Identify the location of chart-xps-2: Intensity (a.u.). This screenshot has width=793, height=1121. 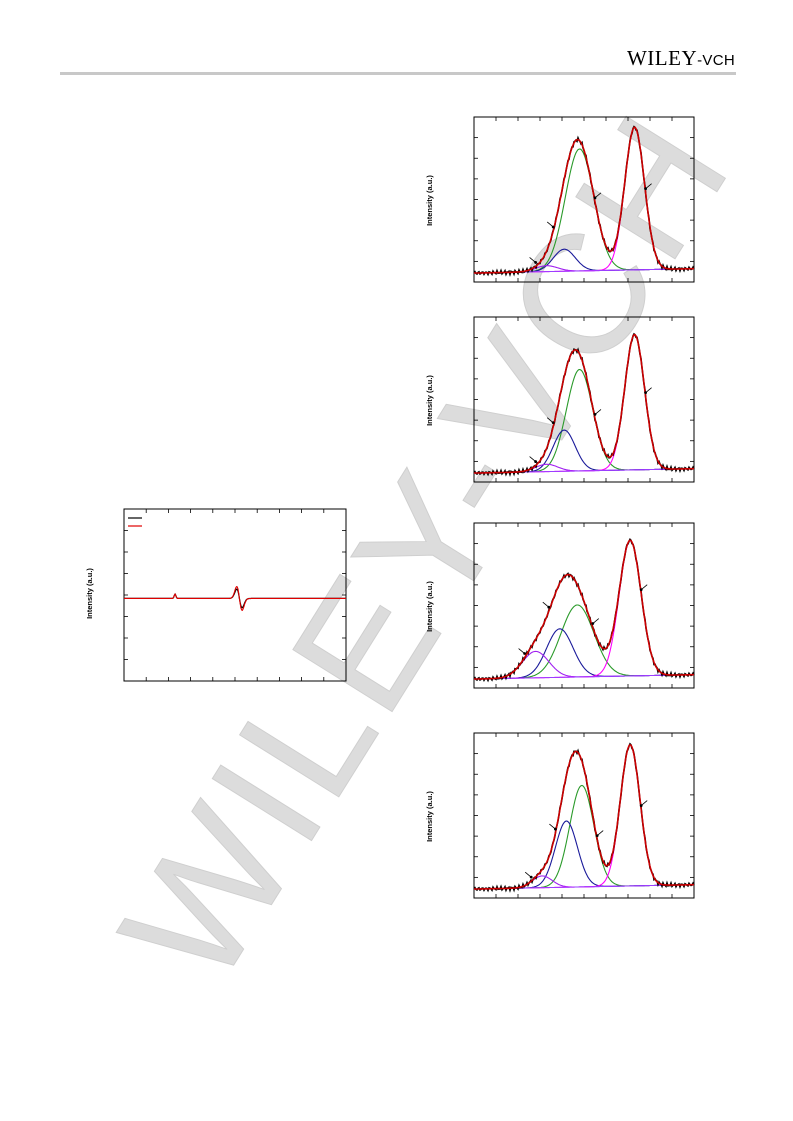
(562, 401).